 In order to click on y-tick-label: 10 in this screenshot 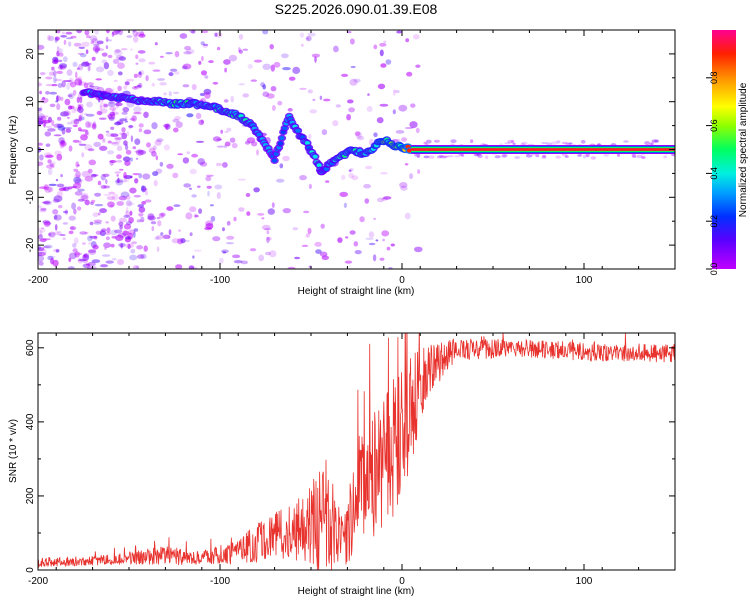, I will do `click(30, 102)`.